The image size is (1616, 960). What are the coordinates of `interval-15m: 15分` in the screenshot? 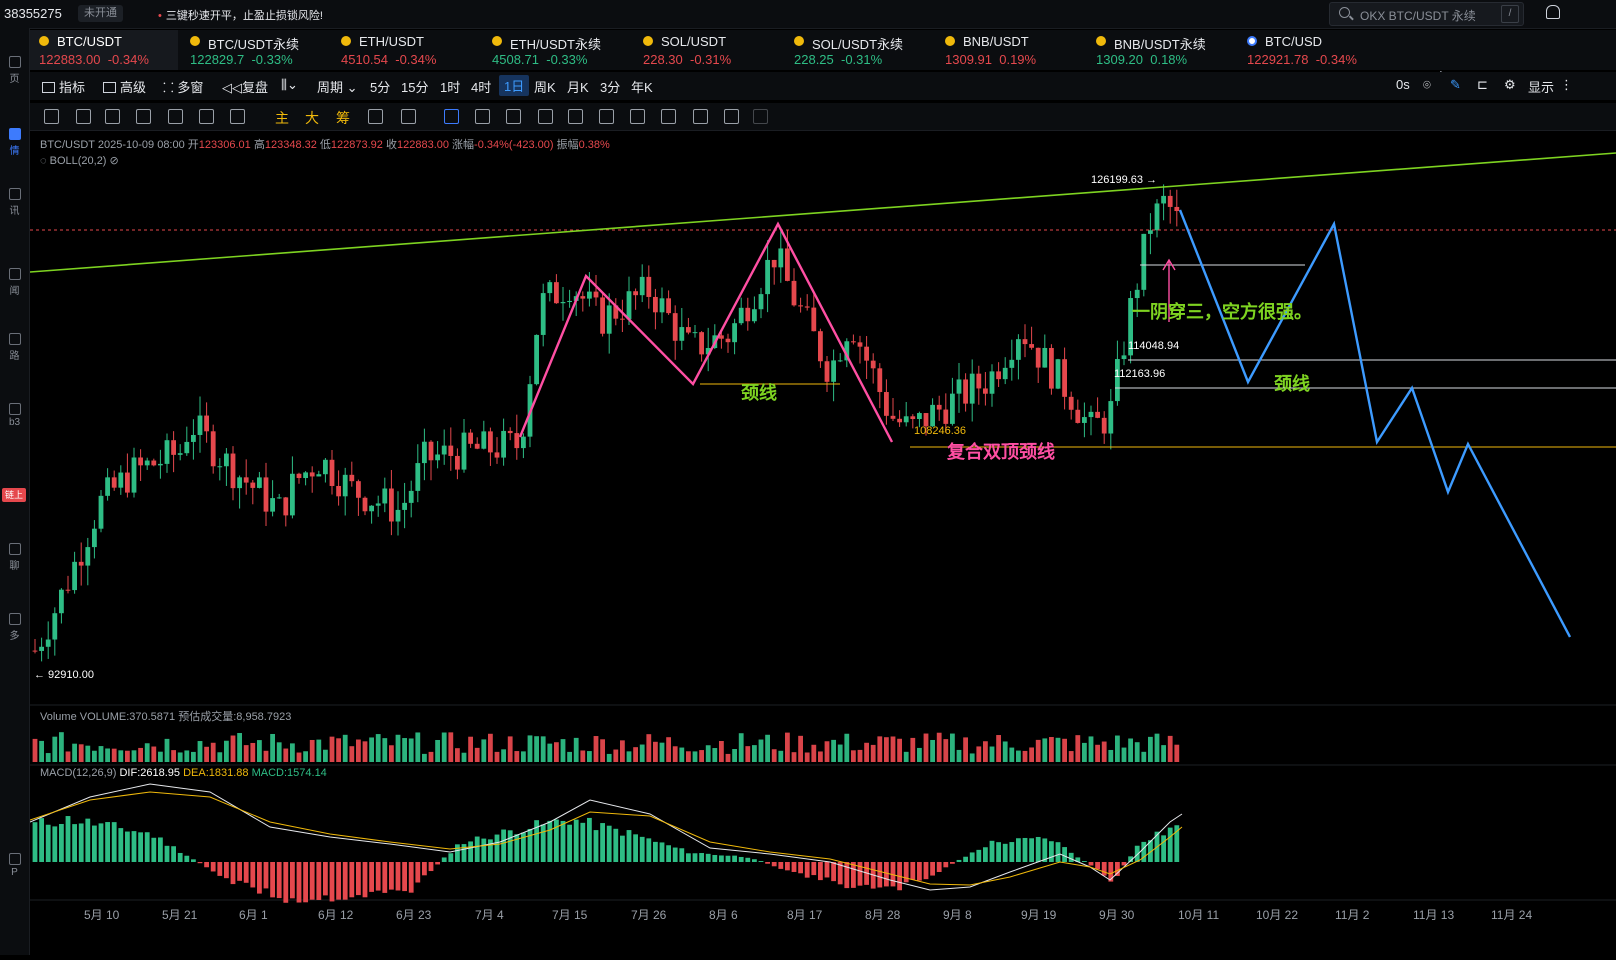 It's located at (415, 87).